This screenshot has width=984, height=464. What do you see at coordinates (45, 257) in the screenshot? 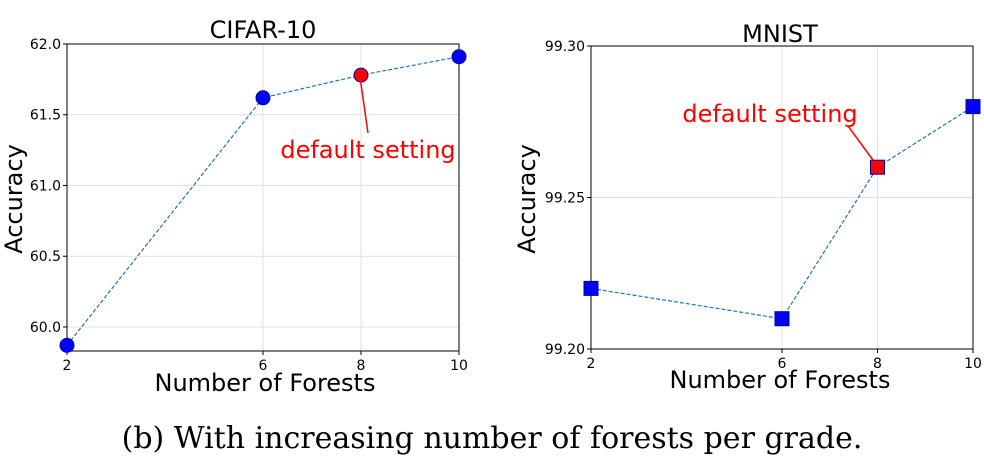
I see `cifar10-y-tick-label: 60.5` at bounding box center [45, 257].